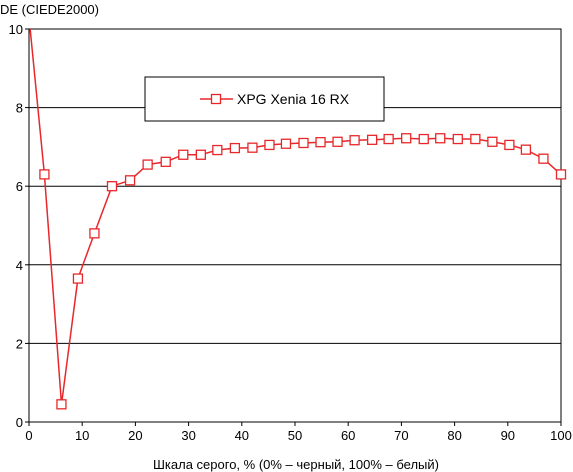 This screenshot has height=472, width=573. Describe the element at coordinates (19, 186) in the screenshot. I see `y-tick-label-6: 6` at that location.